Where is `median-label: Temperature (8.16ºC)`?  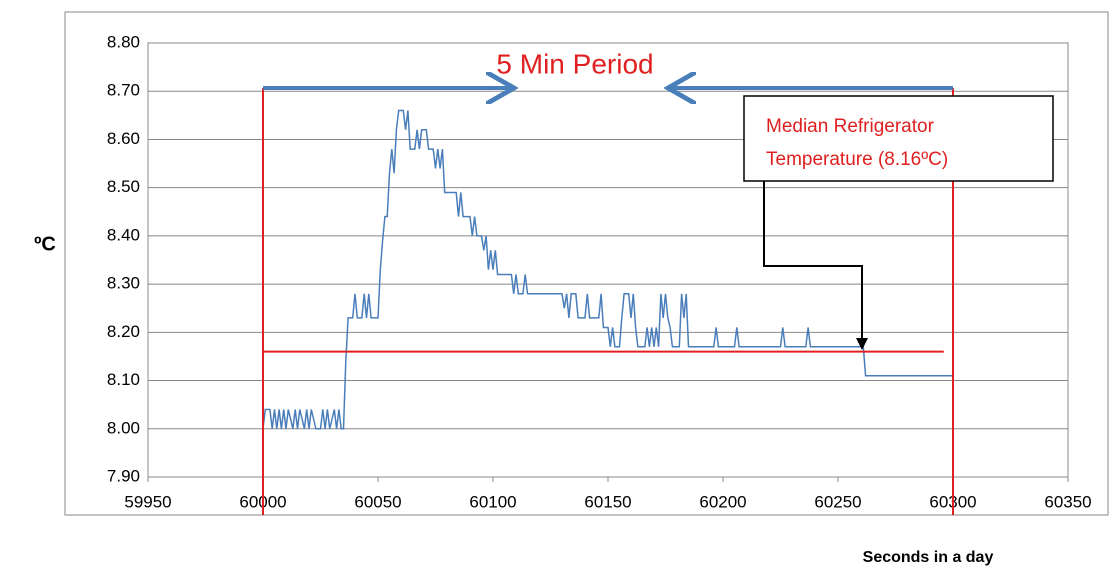 median-label: Temperature (8.16ºC) is located at coordinates (857, 159).